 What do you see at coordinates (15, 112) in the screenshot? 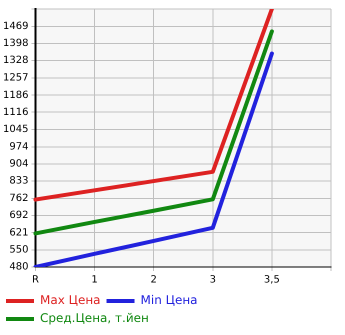
I see `y-tick-label: 1116` at bounding box center [15, 112].